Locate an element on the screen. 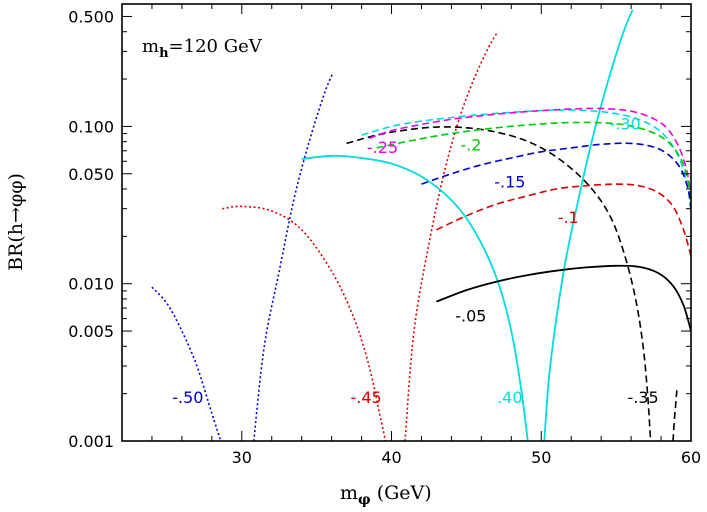 Image resolution: width=707 pixels, height=512 pixels. y-tick-label: 0.001 is located at coordinates (91, 441).